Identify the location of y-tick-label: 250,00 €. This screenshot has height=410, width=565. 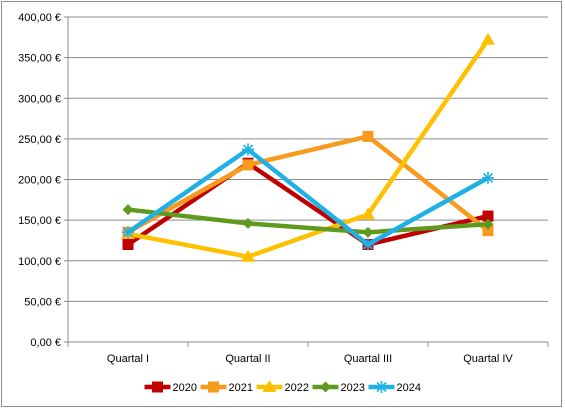
(39, 140).